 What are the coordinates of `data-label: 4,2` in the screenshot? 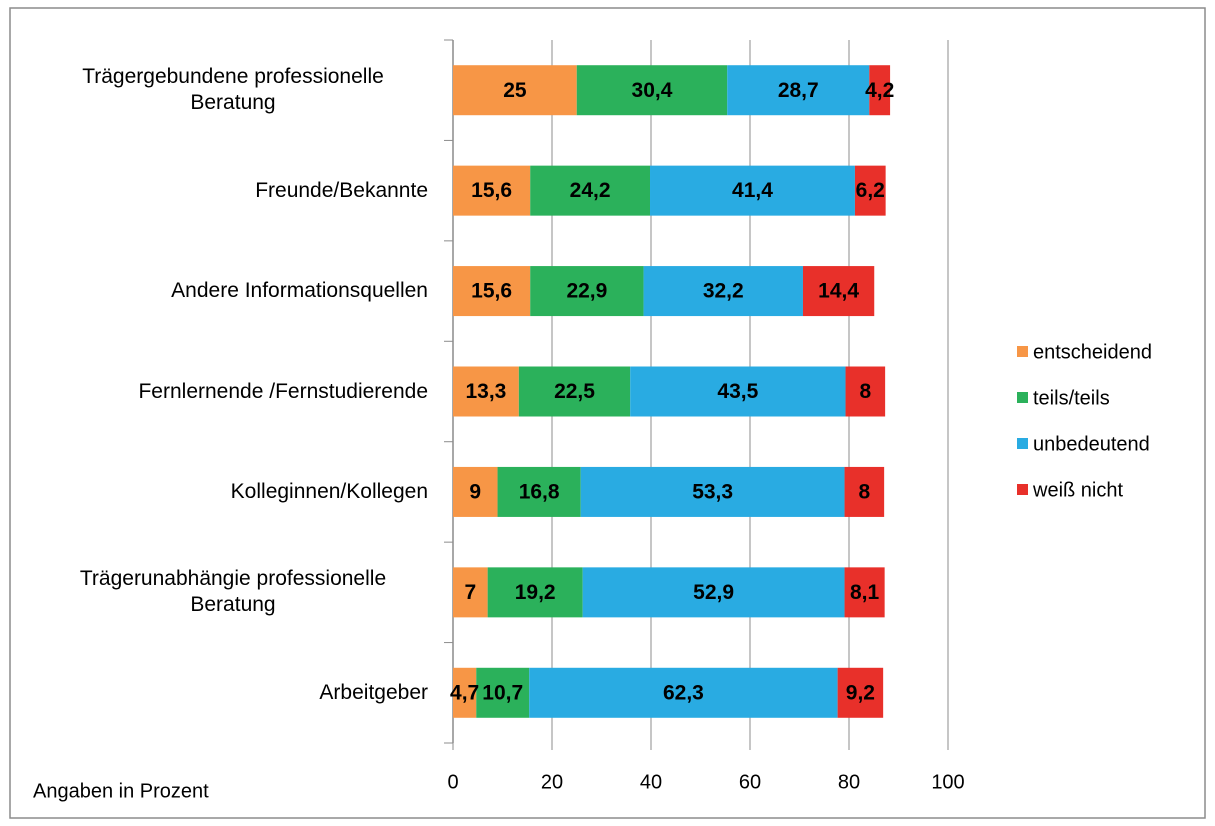 It's located at (879, 90).